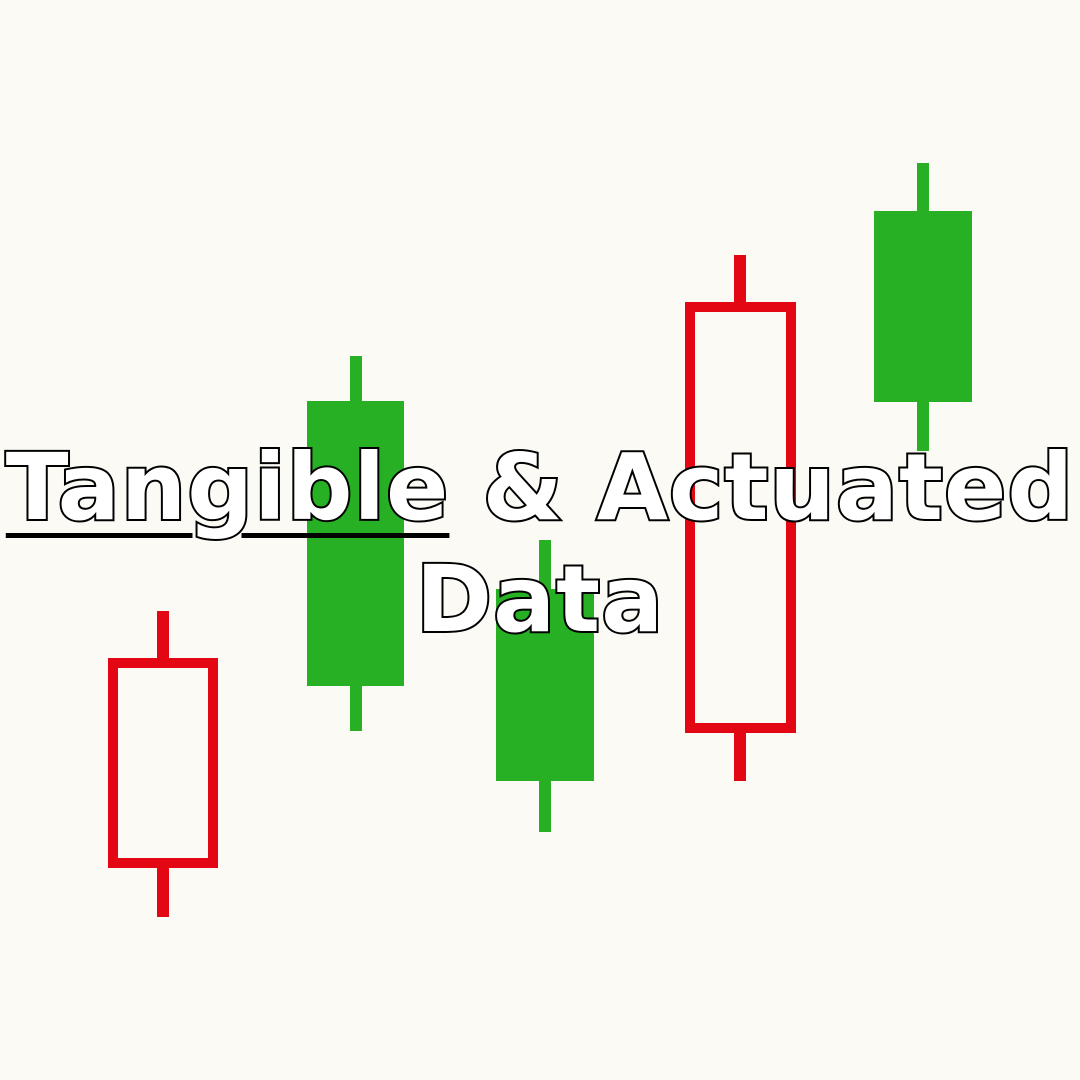 The image size is (1080, 1080). What do you see at coordinates (227, 487) in the screenshot?
I see `headline-underlined-word: Tangible` at bounding box center [227, 487].